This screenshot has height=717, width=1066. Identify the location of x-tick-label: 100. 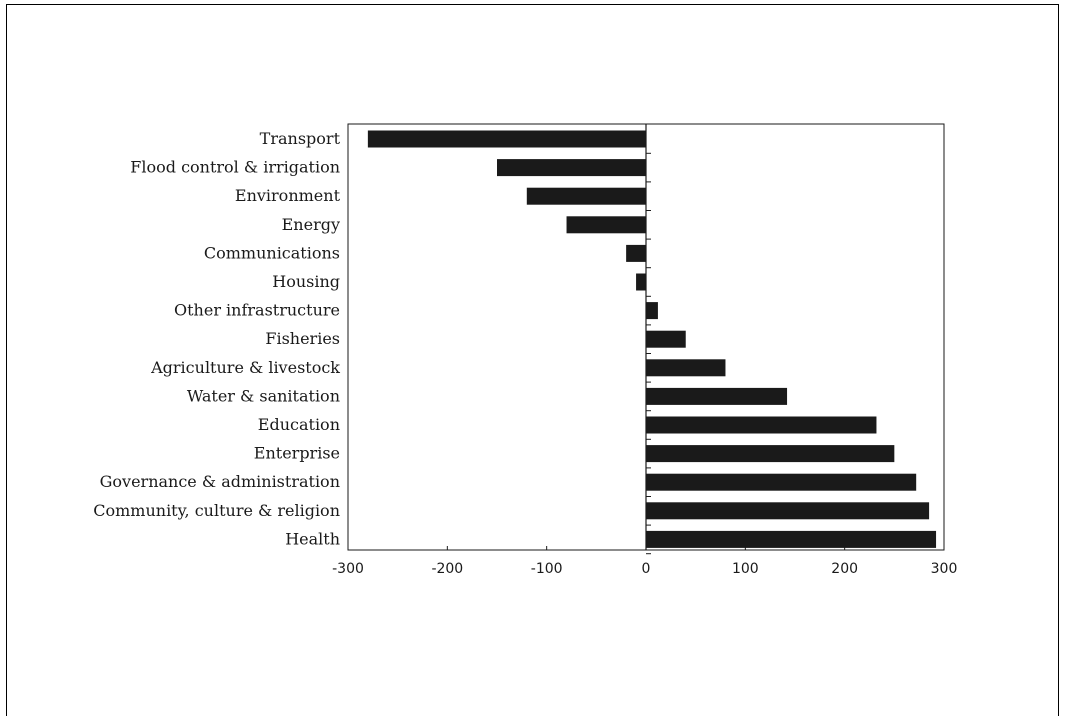
(745, 569).